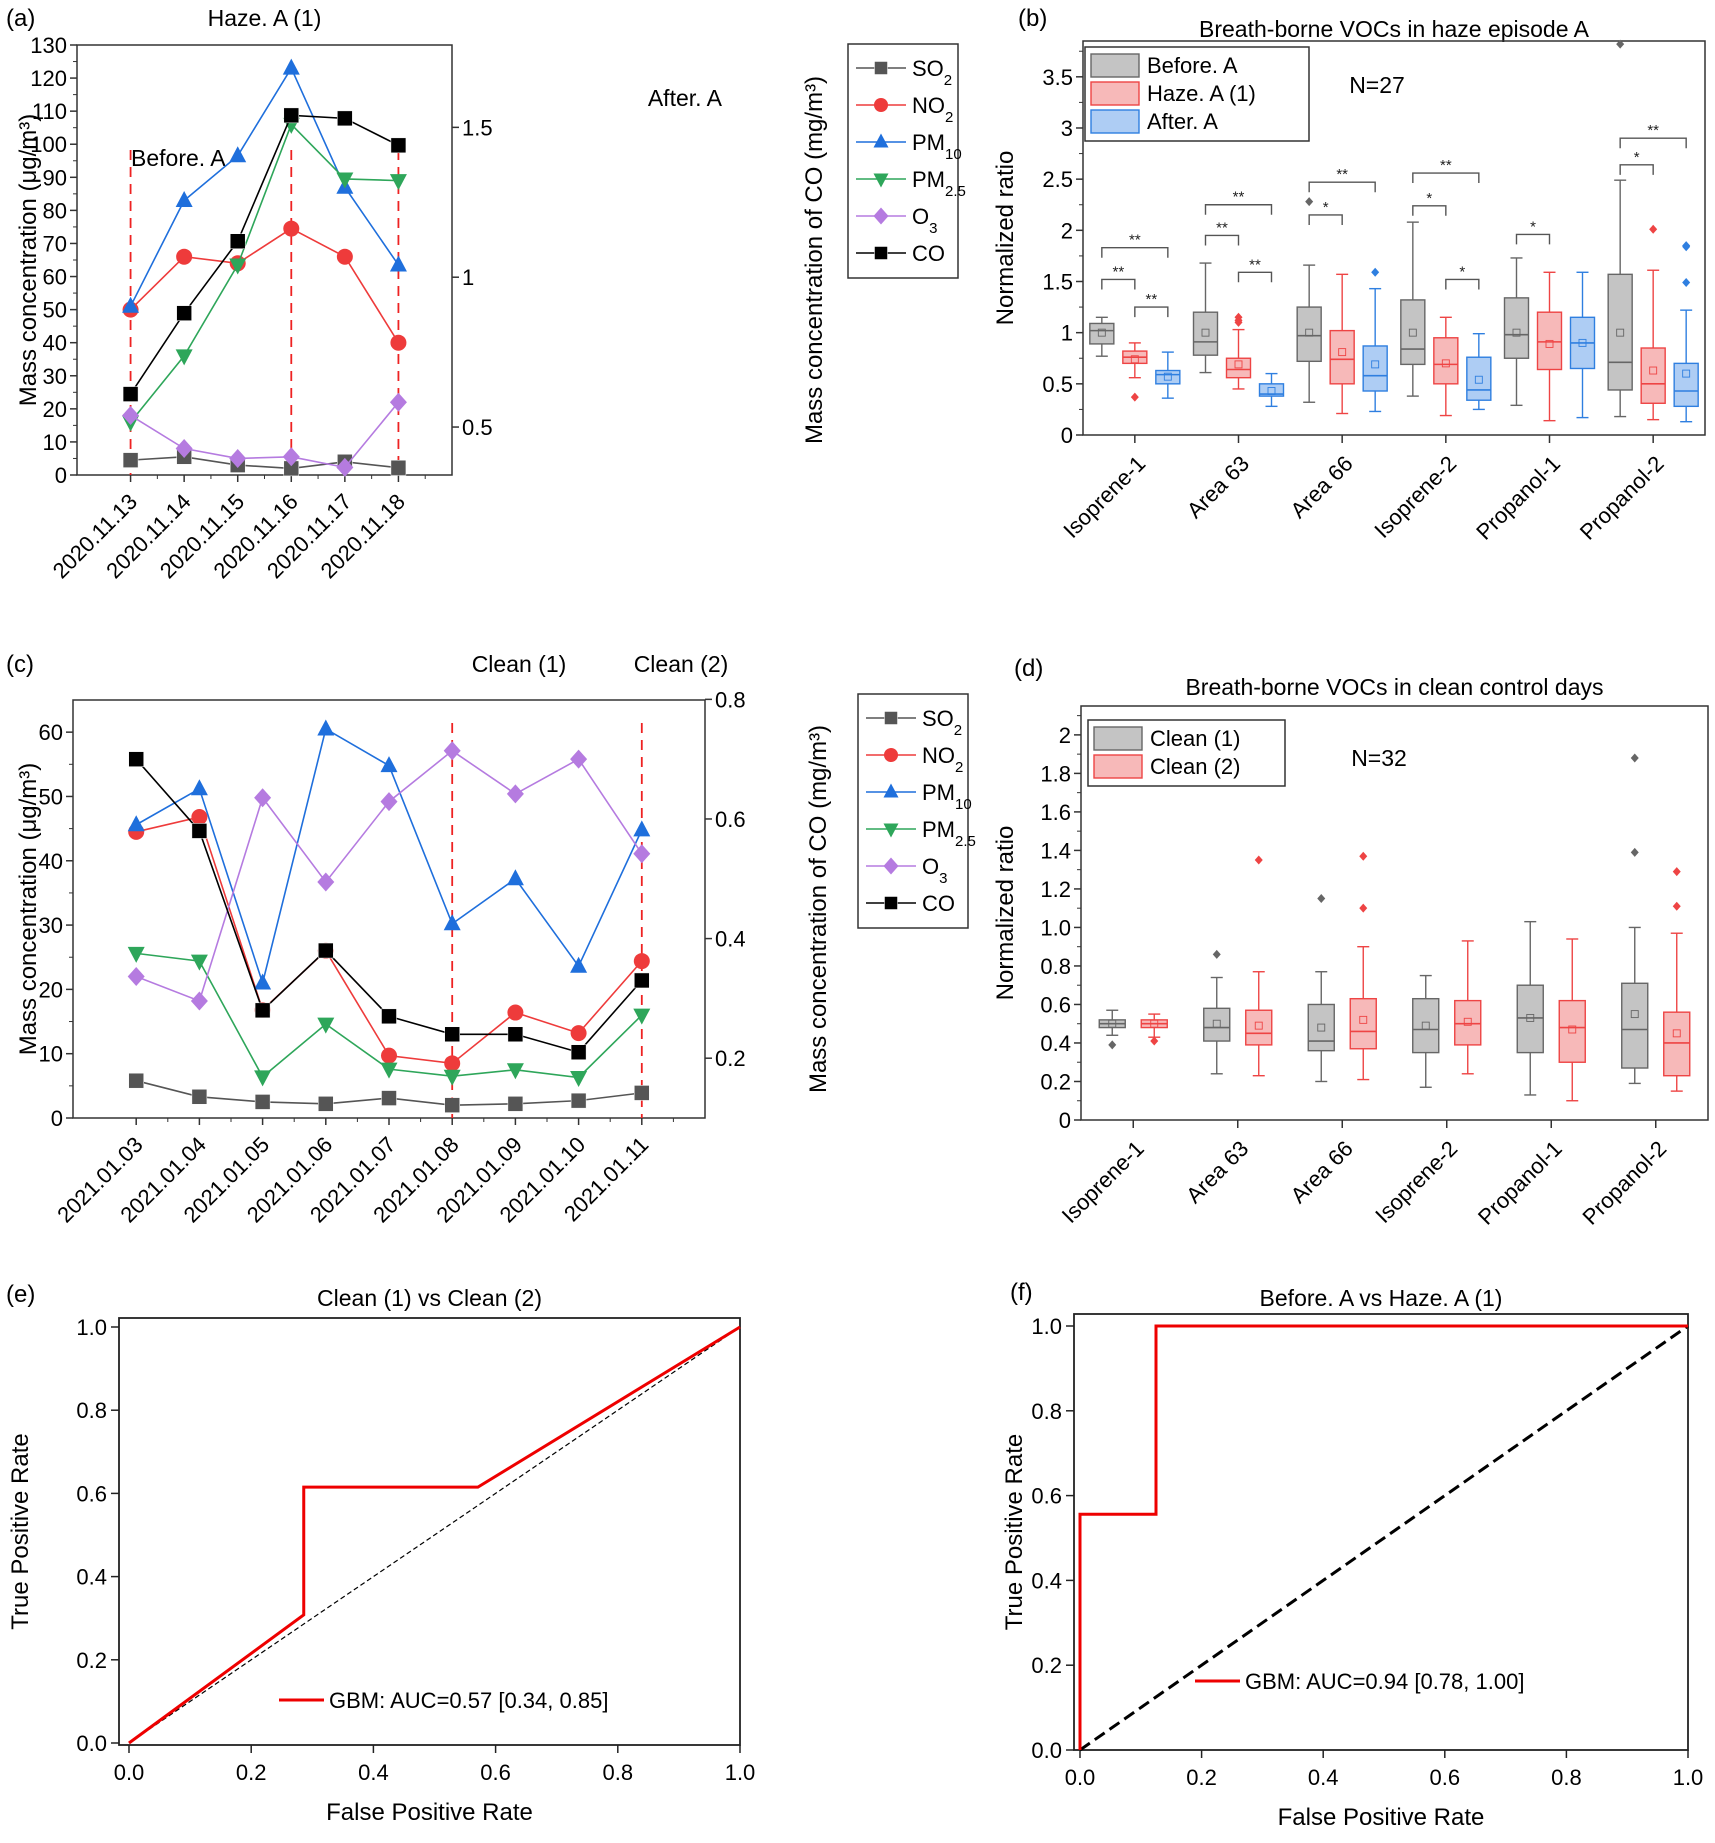  Describe the element at coordinates (1065, 735) in the screenshot. I see `y-tick-label: 2` at that location.